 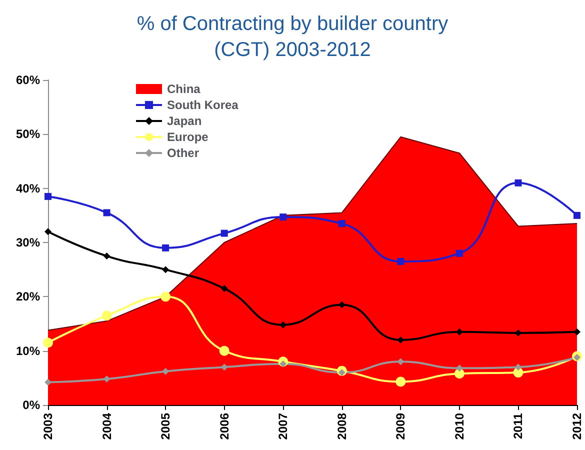 What do you see at coordinates (459, 426) in the screenshot?
I see `x-tick-label: 2010` at bounding box center [459, 426].